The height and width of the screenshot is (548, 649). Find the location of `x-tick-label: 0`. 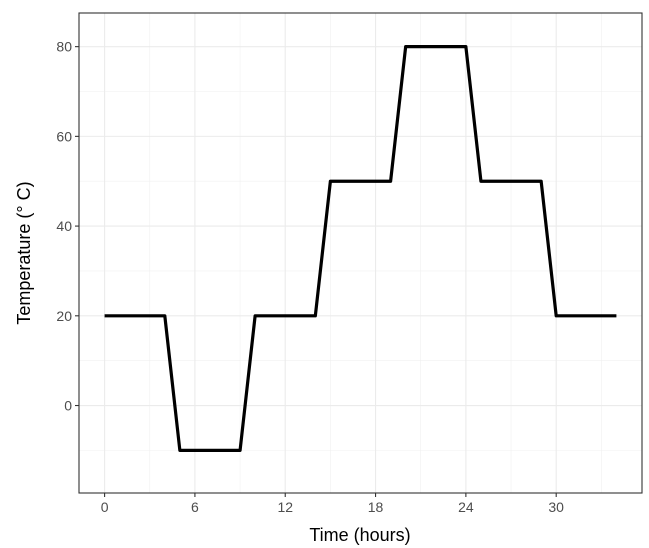

x-tick-label: 0 is located at coordinates (105, 507).